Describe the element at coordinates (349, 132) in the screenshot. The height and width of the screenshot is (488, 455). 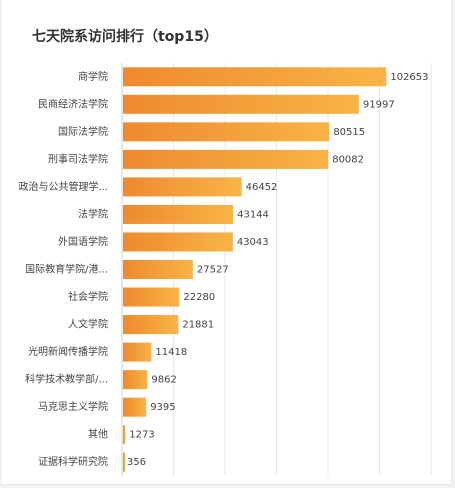
I see `value-label: 80515` at that location.